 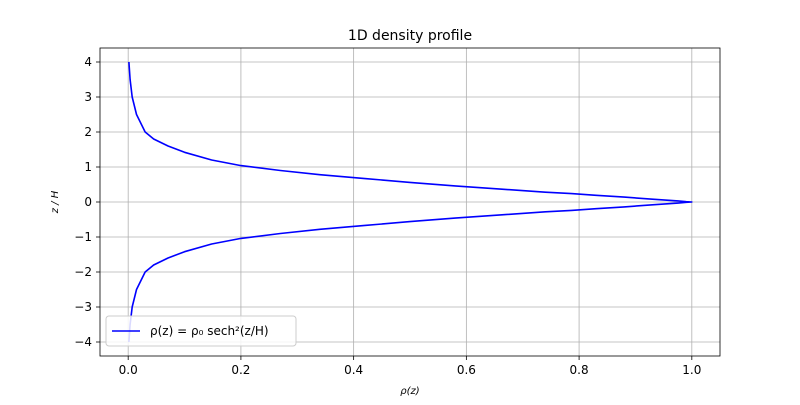 I want to click on x-axis-label: ρ(z), so click(x=409, y=391).